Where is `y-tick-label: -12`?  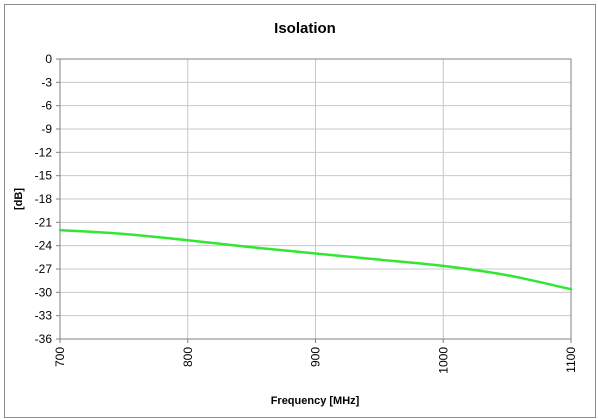 y-tick-label: -12 is located at coordinates (44, 152).